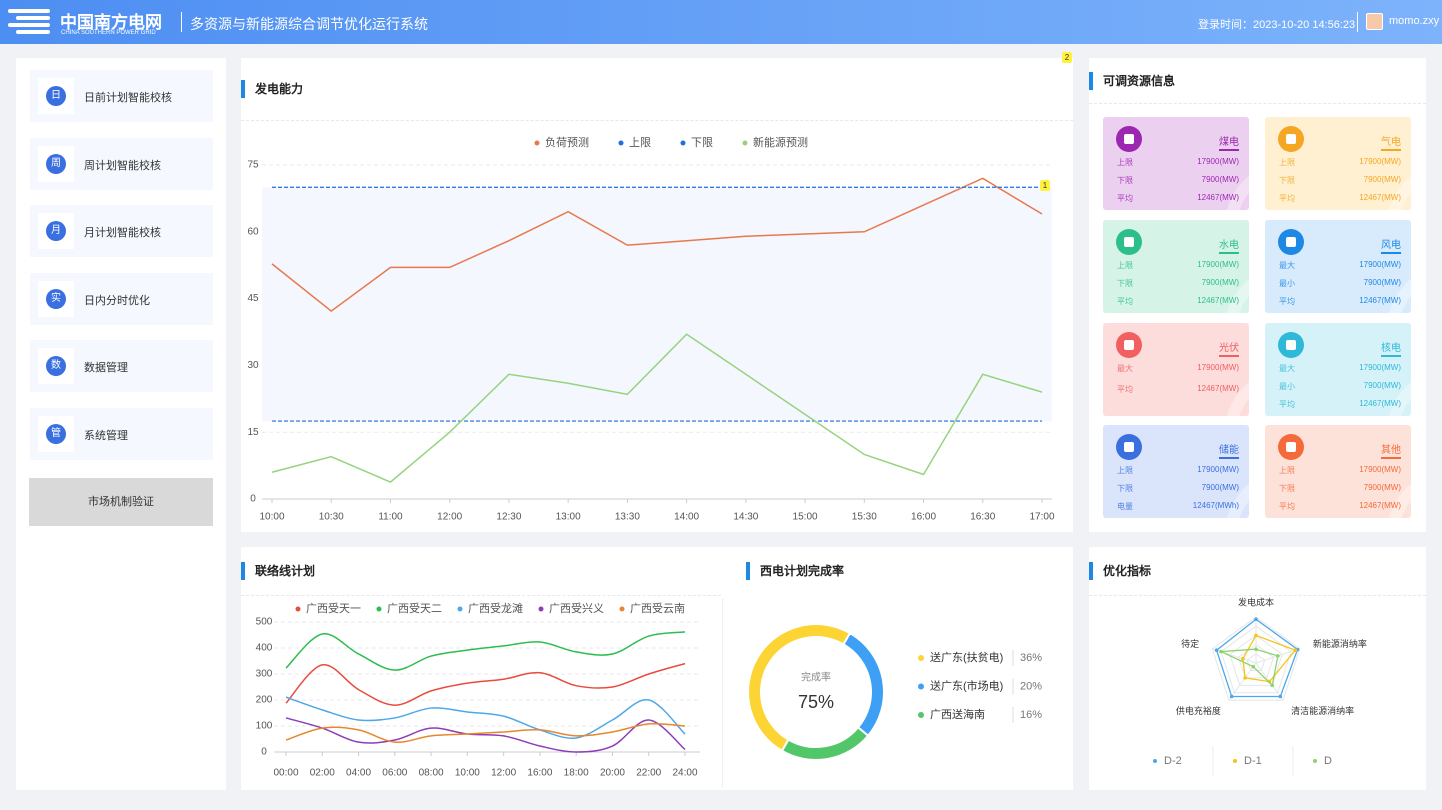 The image size is (1442, 810). Describe the element at coordinates (1173, 761) in the screenshot. I see `legend-label: D-2` at that location.